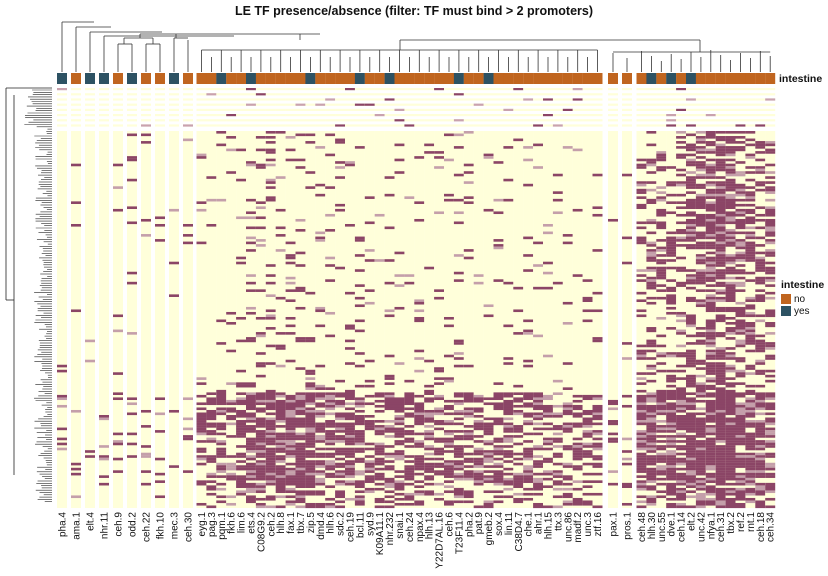 This screenshot has width=828, height=576. What do you see at coordinates (529, 524) in the screenshot?
I see `column-label: che.1` at bounding box center [529, 524].